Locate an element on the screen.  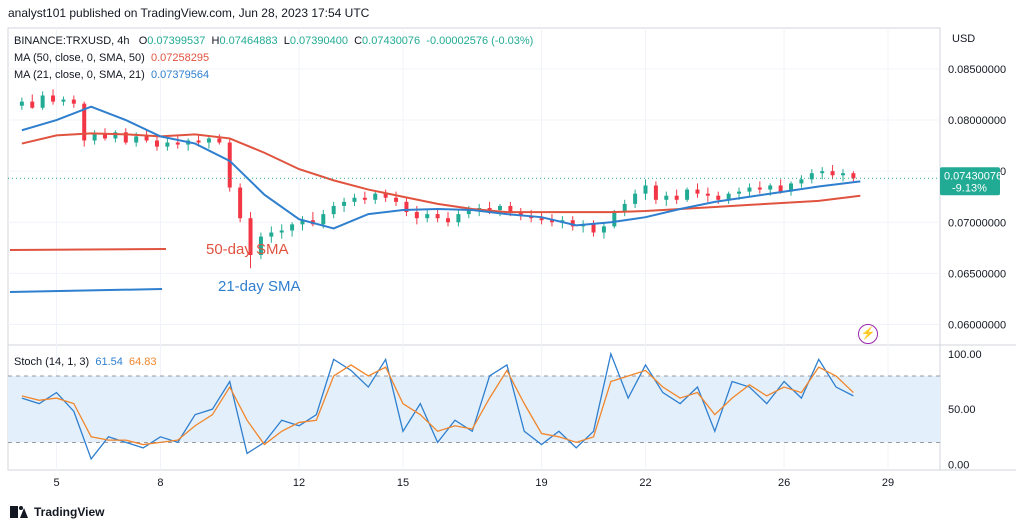
price-tick-label: 0.07000000 is located at coordinates (977, 223).